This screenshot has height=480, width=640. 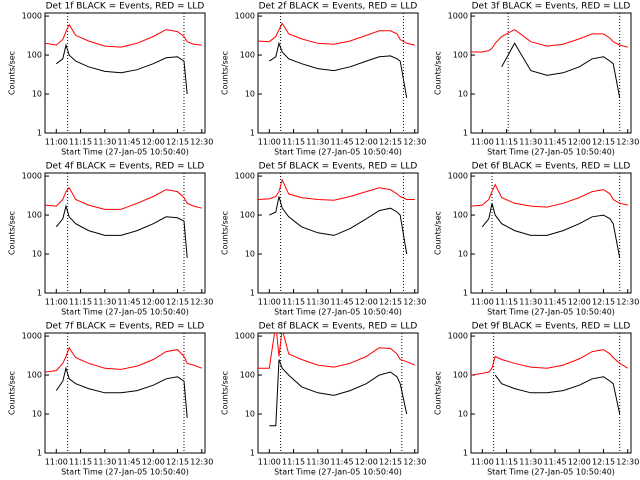 I want to click on chart-title: Det 3f BLACK = Events, RED = LLD, so click(x=551, y=7).